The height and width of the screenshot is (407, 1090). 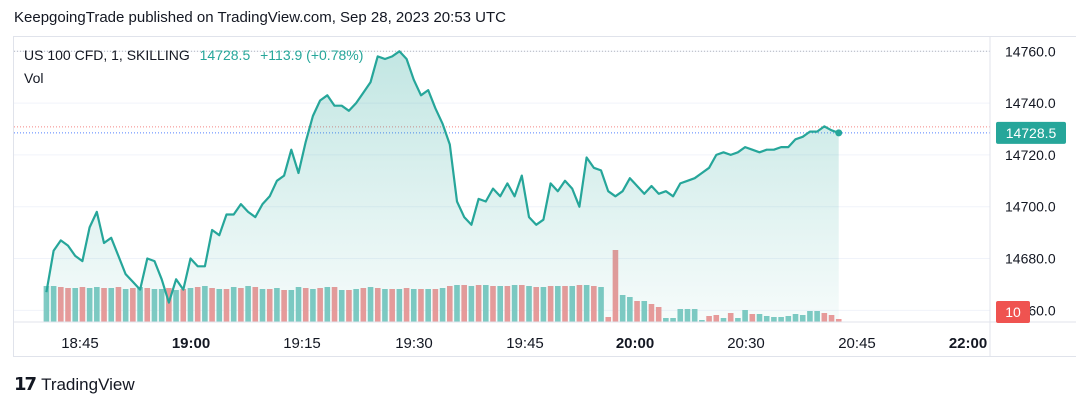 What do you see at coordinates (857, 343) in the screenshot?
I see `x-tick-label: 20:45` at bounding box center [857, 343].